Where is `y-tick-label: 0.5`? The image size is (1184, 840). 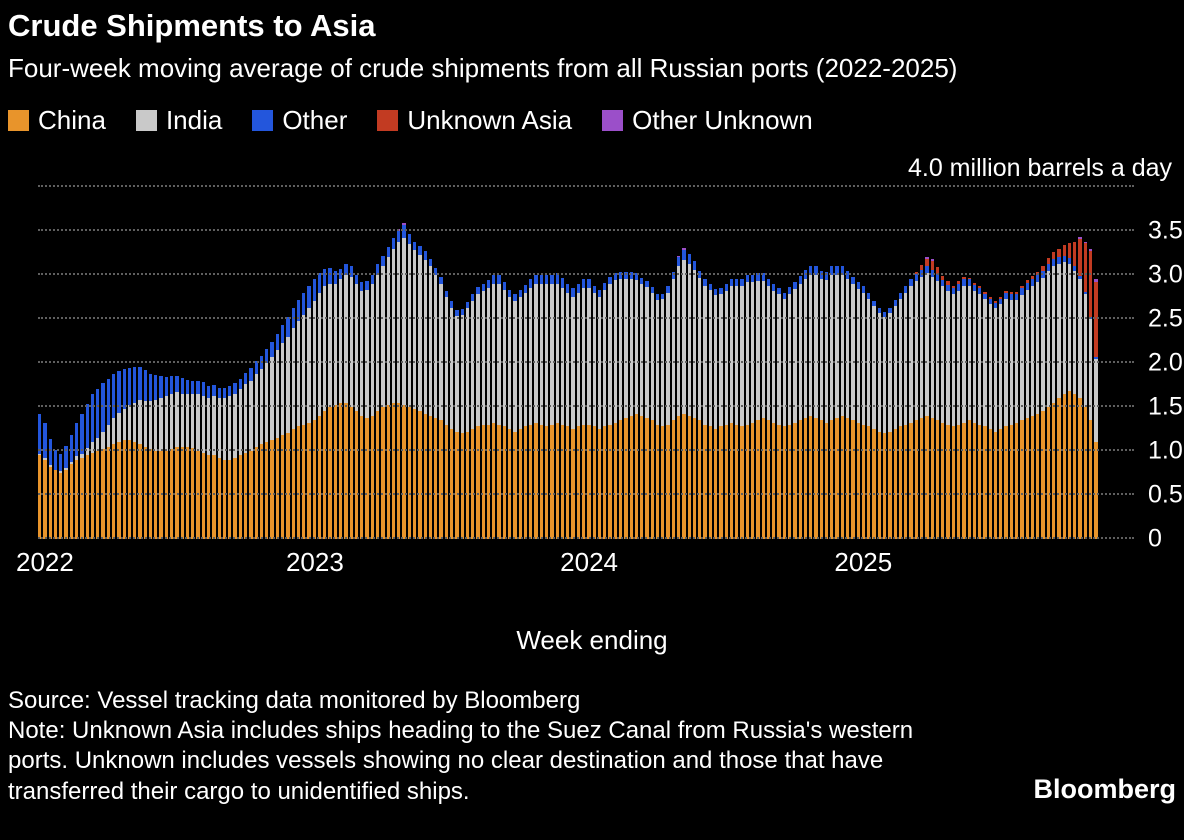
y-tick-label: 0.5 is located at coordinates (1165, 494).